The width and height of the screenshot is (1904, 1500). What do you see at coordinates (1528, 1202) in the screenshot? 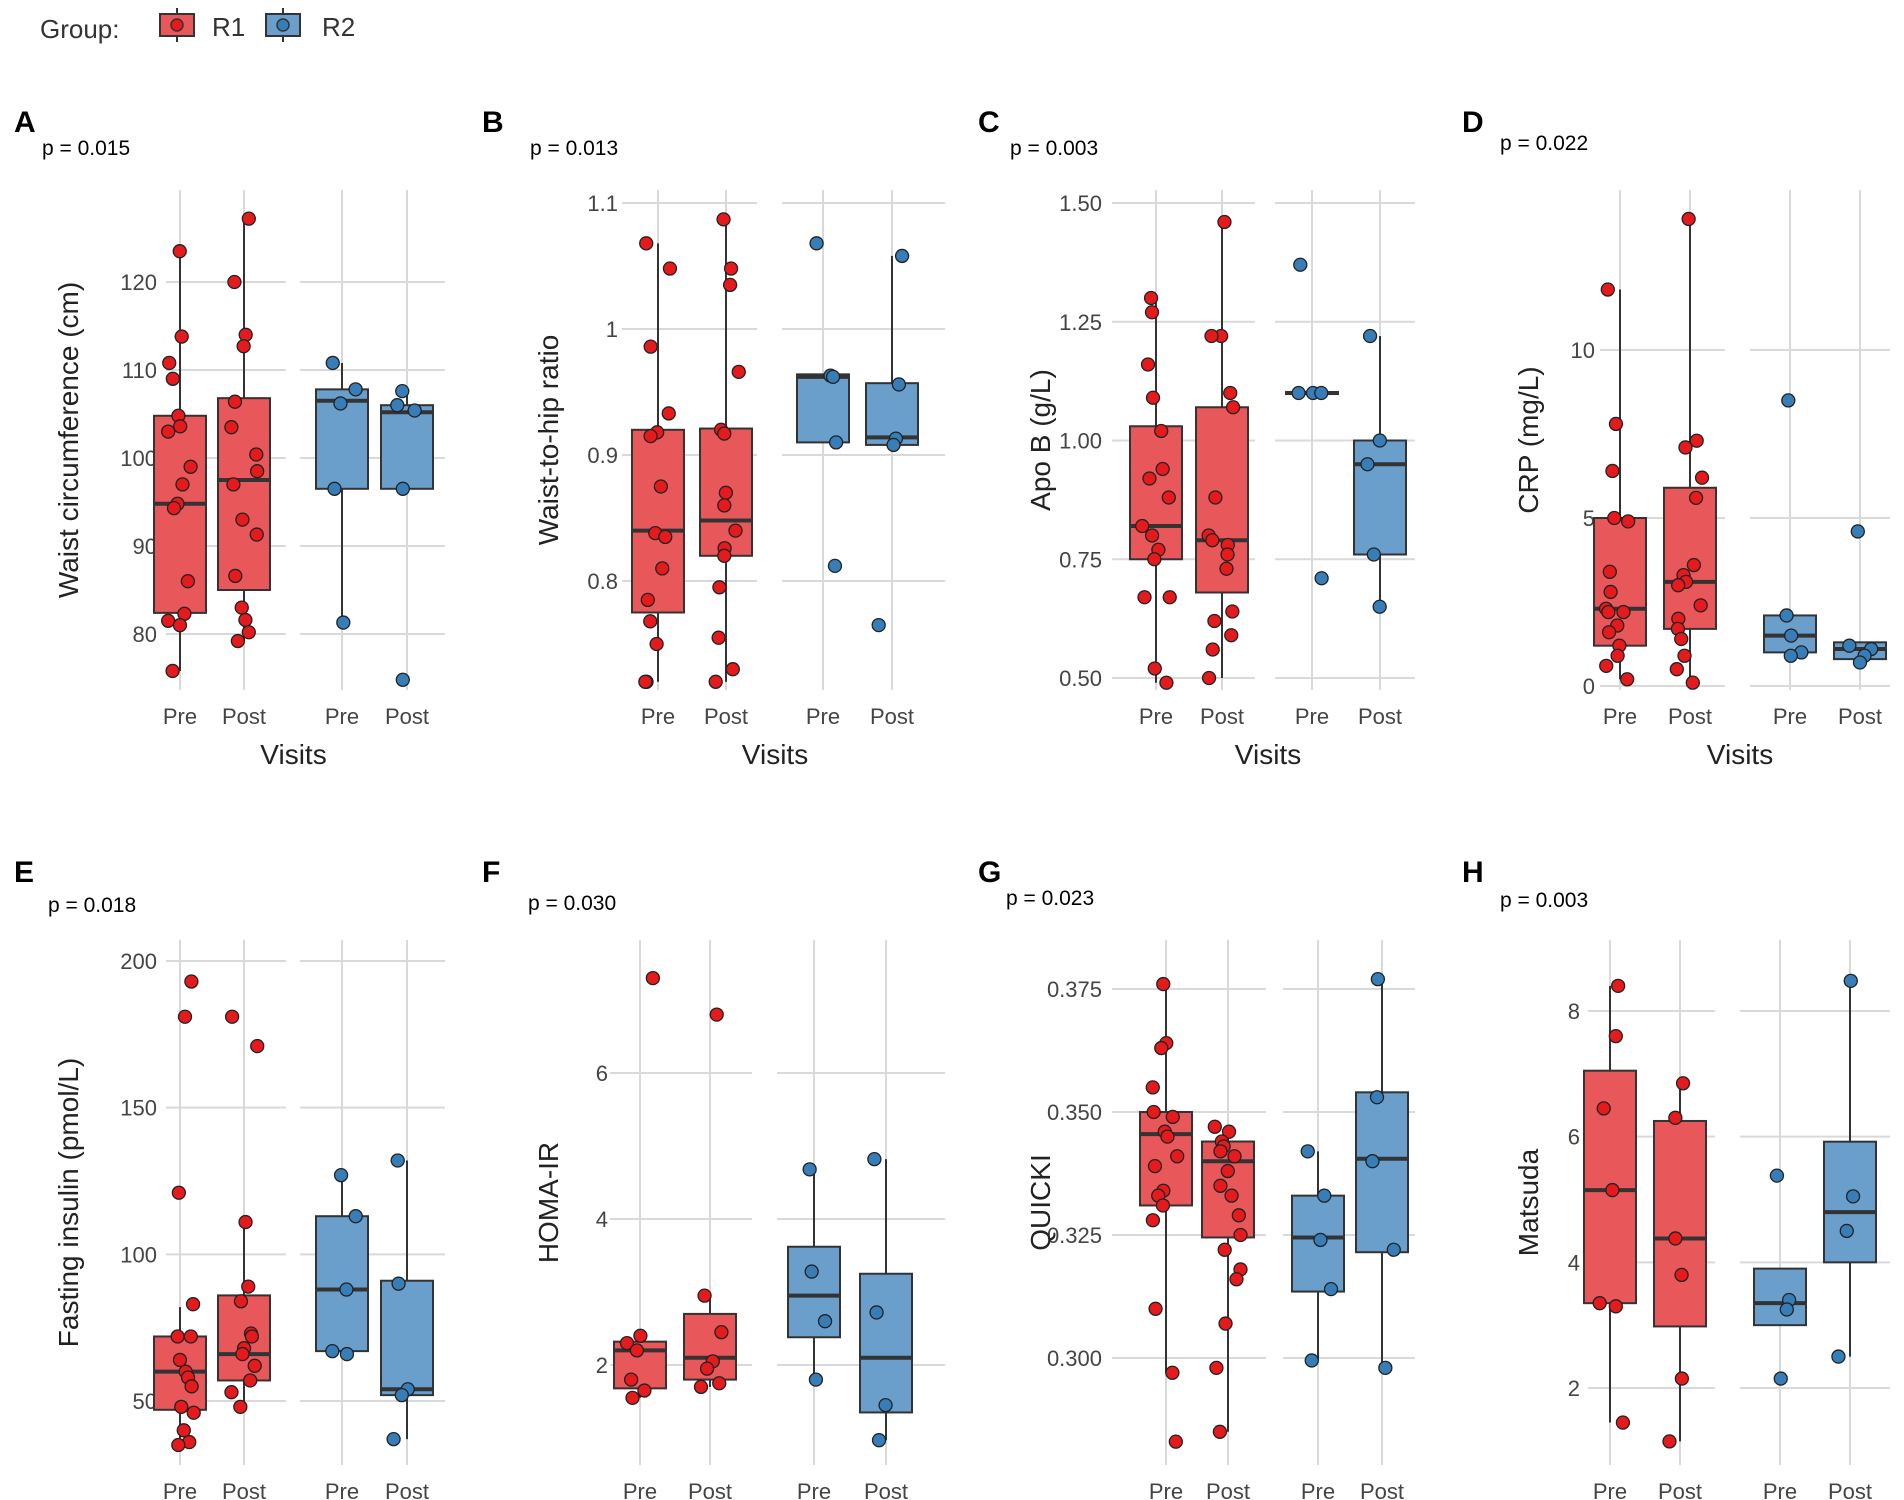
I see `y-axis-title: Matsuda` at bounding box center [1528, 1202].